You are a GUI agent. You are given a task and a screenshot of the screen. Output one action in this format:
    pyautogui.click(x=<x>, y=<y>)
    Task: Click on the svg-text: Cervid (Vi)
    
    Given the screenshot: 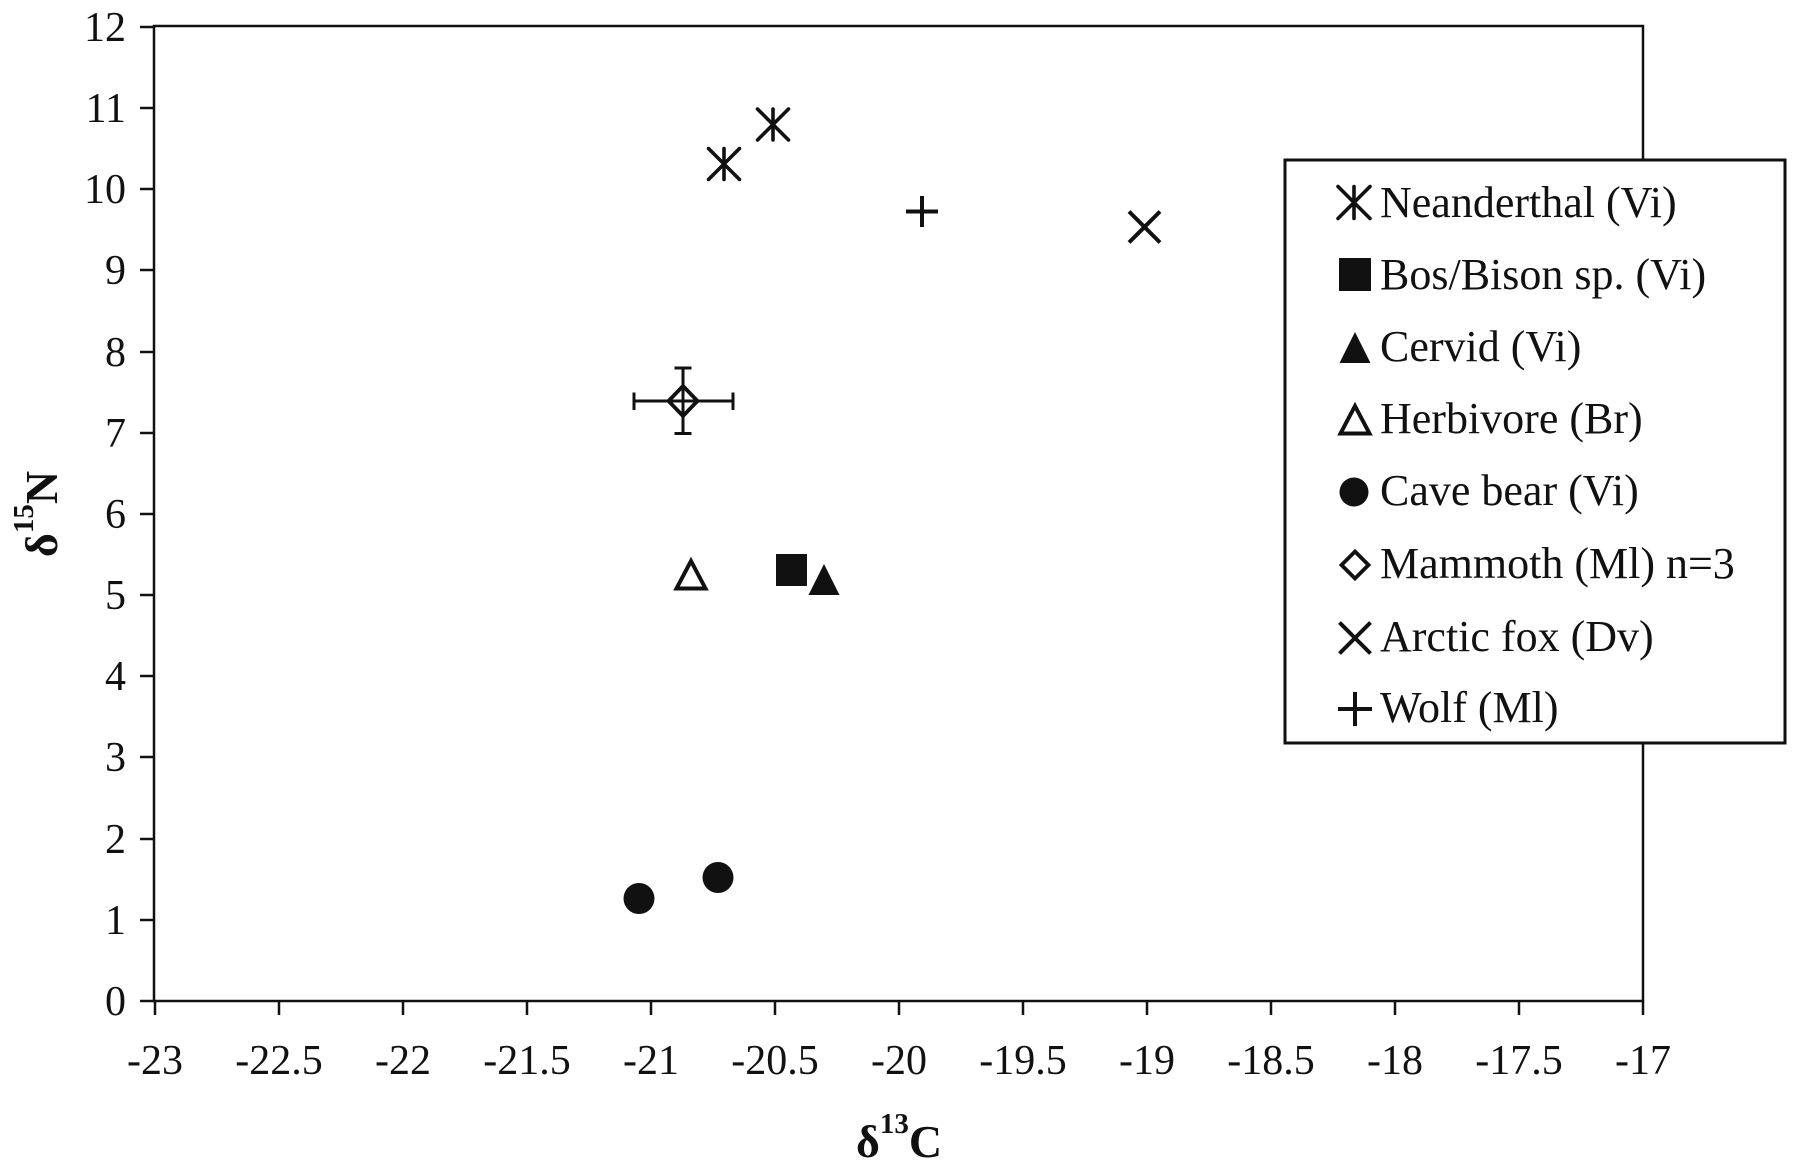 What is the action you would take?
    pyautogui.click(x=1480, y=346)
    